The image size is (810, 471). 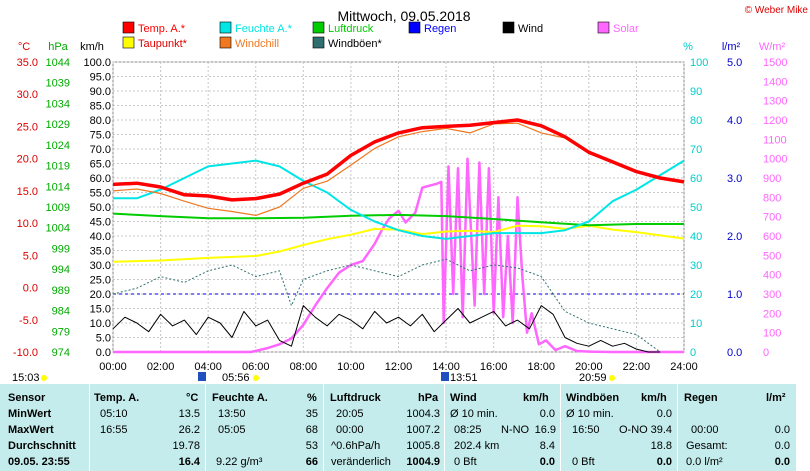 What do you see at coordinates (163, 44) in the screenshot?
I see `legend-label-6: Taupunkt*` at bounding box center [163, 44].